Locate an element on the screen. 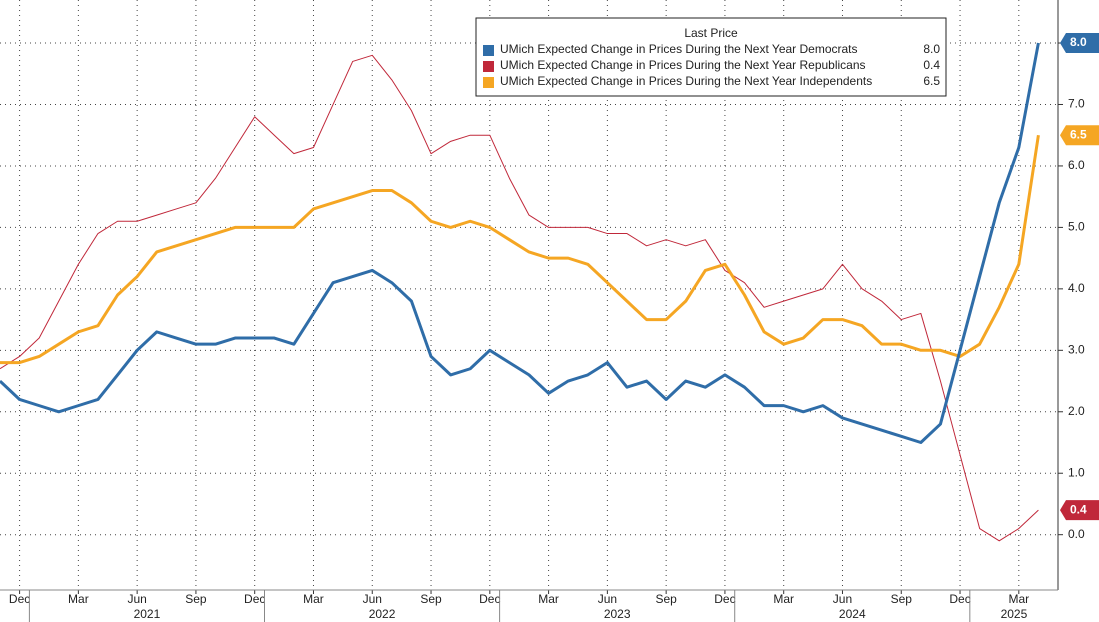 The width and height of the screenshot is (1099, 622). y-tick-label: 1.0 is located at coordinates (1076, 472).